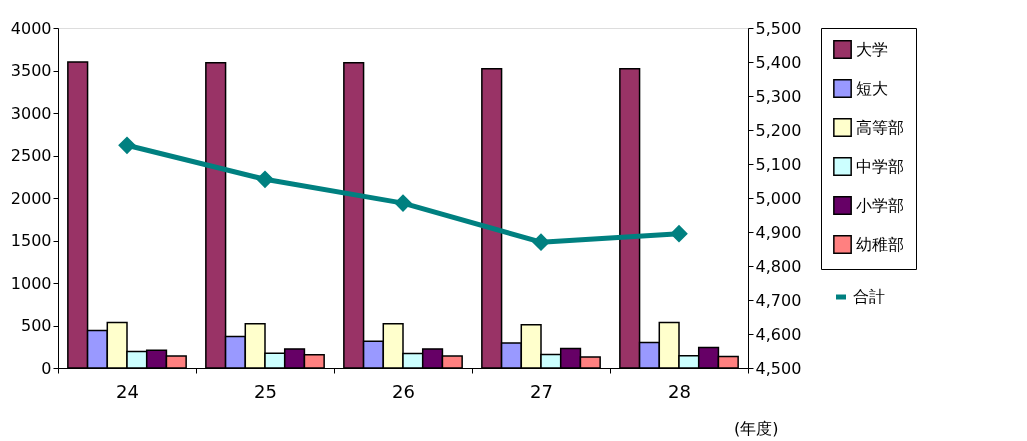 Image resolution: width=1027 pixels, height=441 pixels. Describe the element at coordinates (31, 283) in the screenshot. I see `y-tick-label: 1000` at that location.